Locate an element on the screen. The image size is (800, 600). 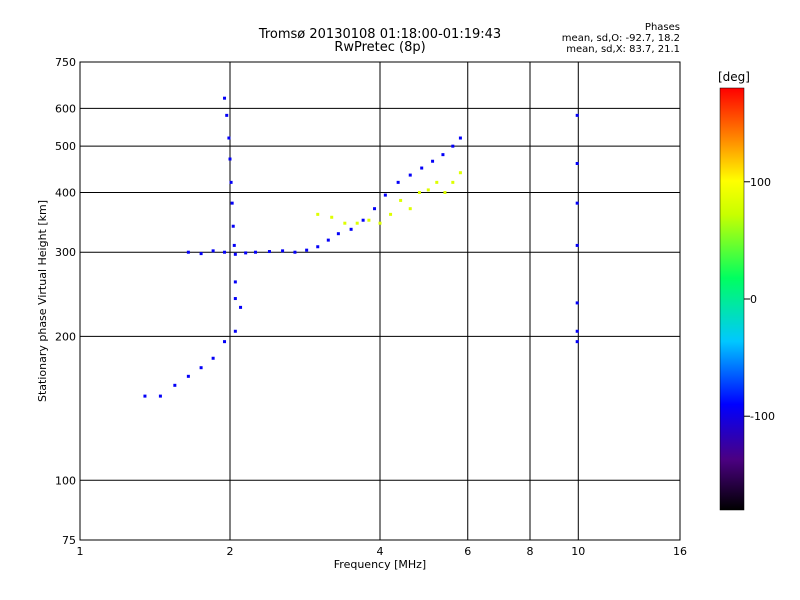
y-tick-label: 100 is located at coordinates (65, 480).